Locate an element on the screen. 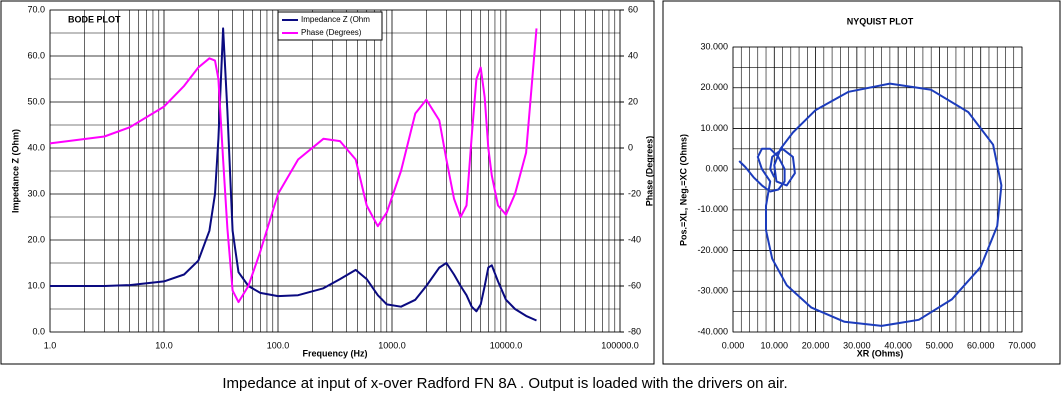 The width and height of the screenshot is (1063, 407). y-tick-label: -20.000 is located at coordinates (712, 250).